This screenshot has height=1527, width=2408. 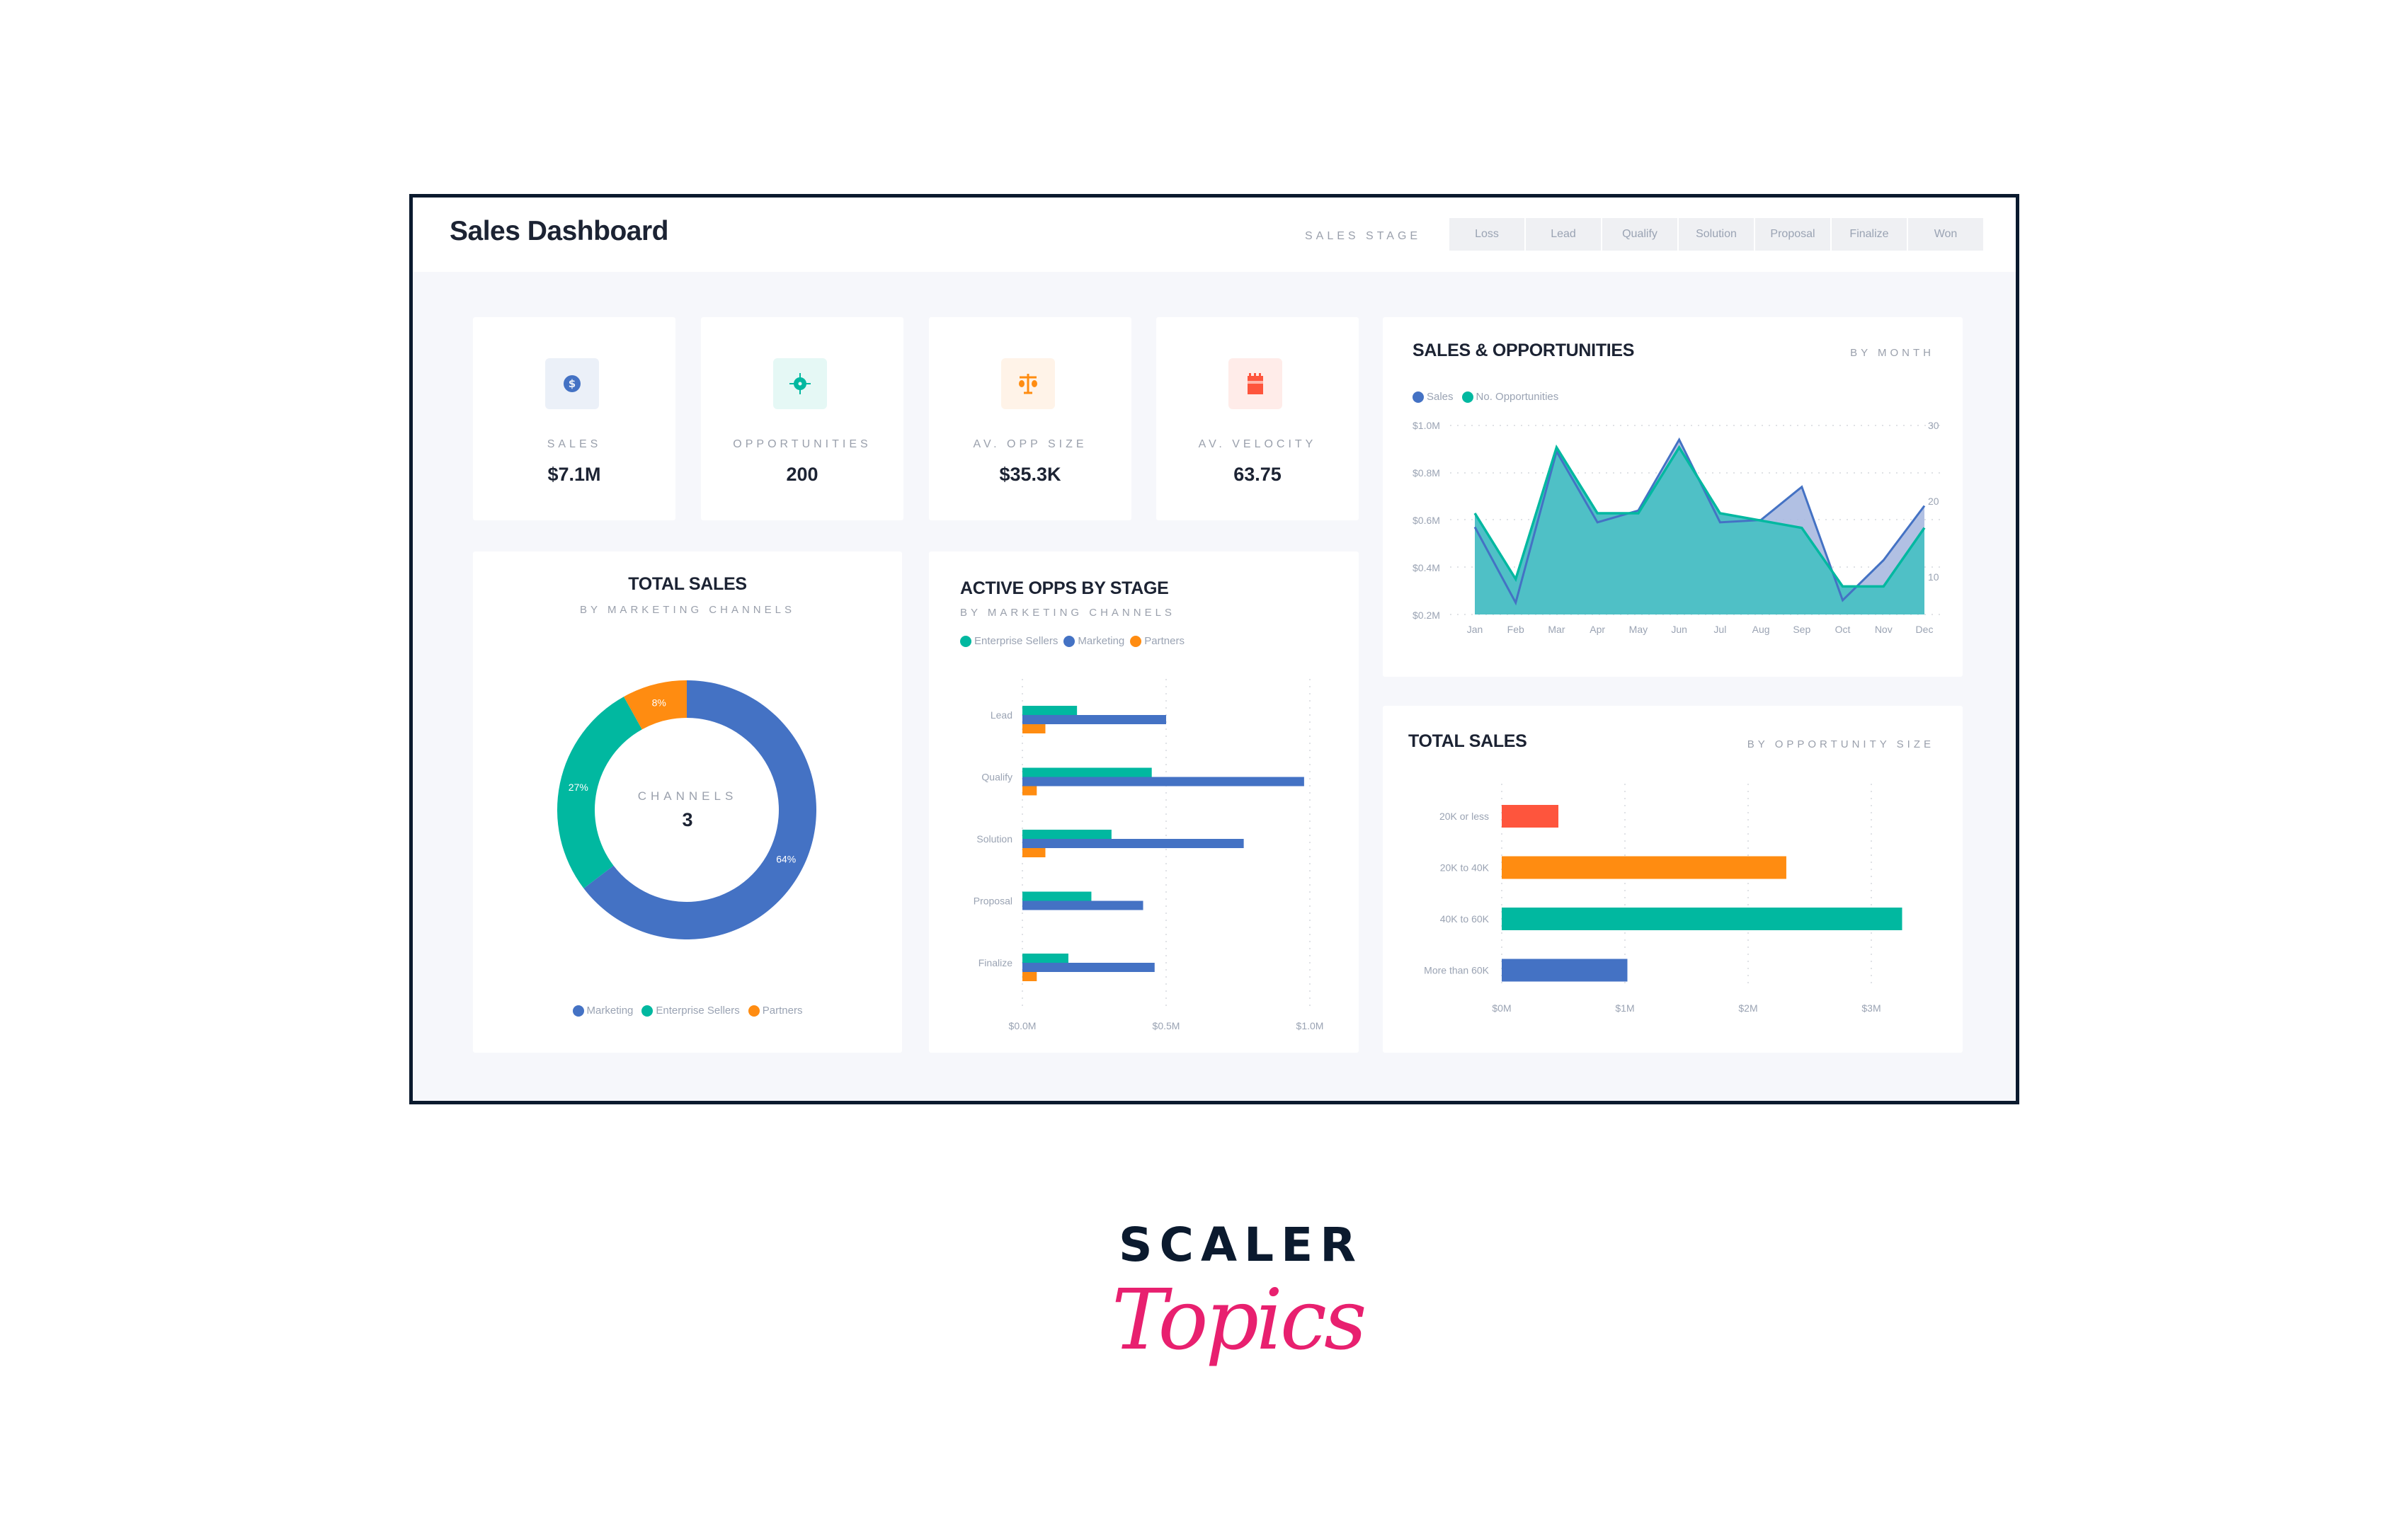 I want to click on kpi-card-av-velocity: AV. VELOCITY 63.75, so click(x=1257, y=419).